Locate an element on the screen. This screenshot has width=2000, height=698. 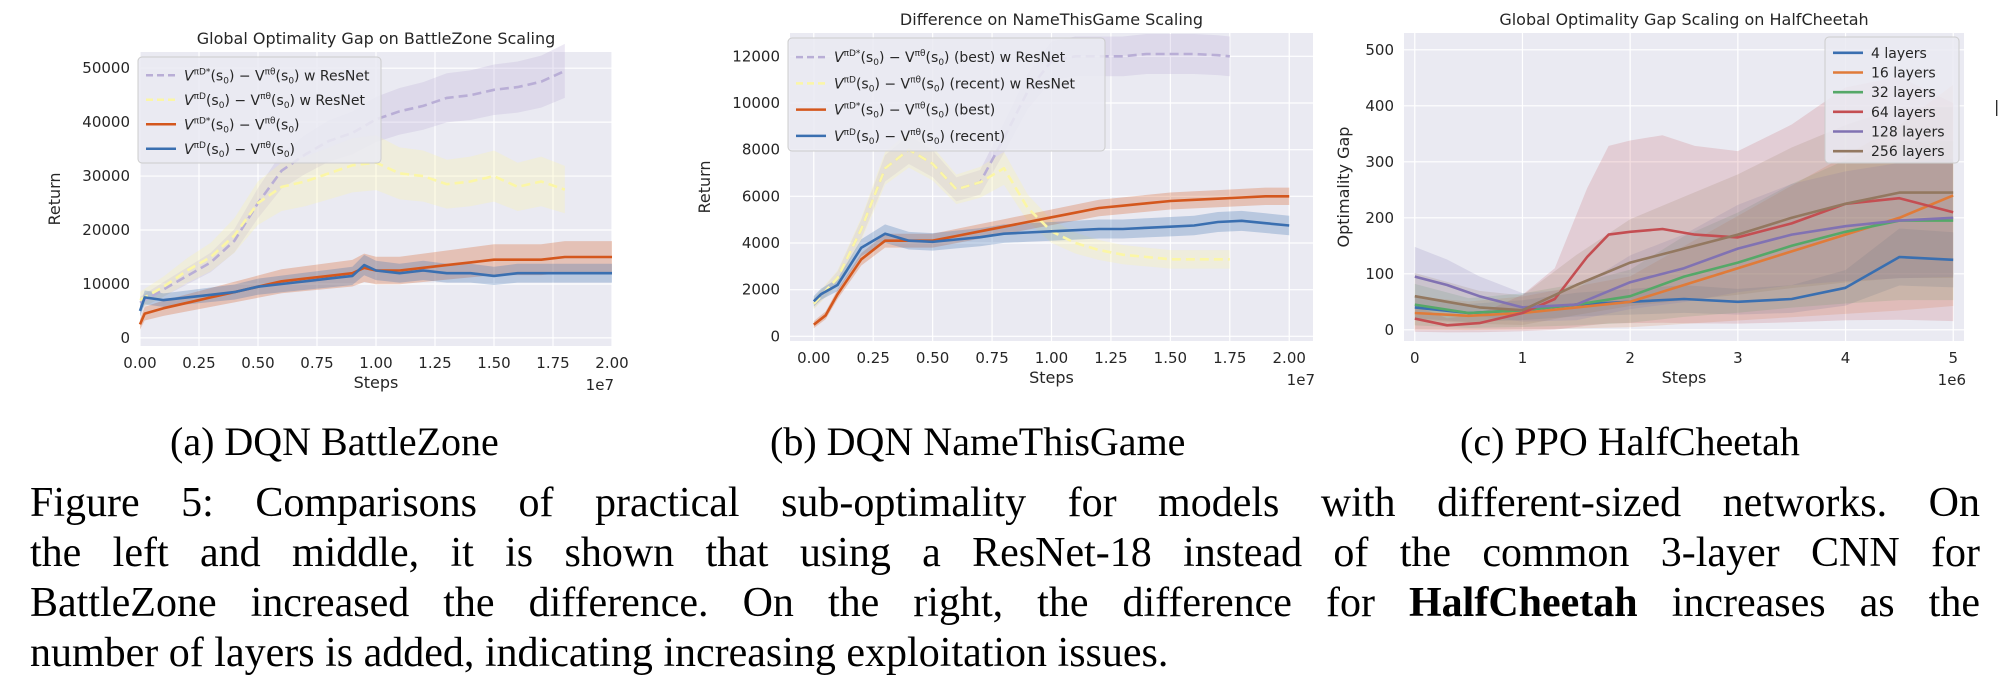
legend-entry: VπD*(s0) − Vπθ(s0) (best) w ResNet is located at coordinates (950, 58).